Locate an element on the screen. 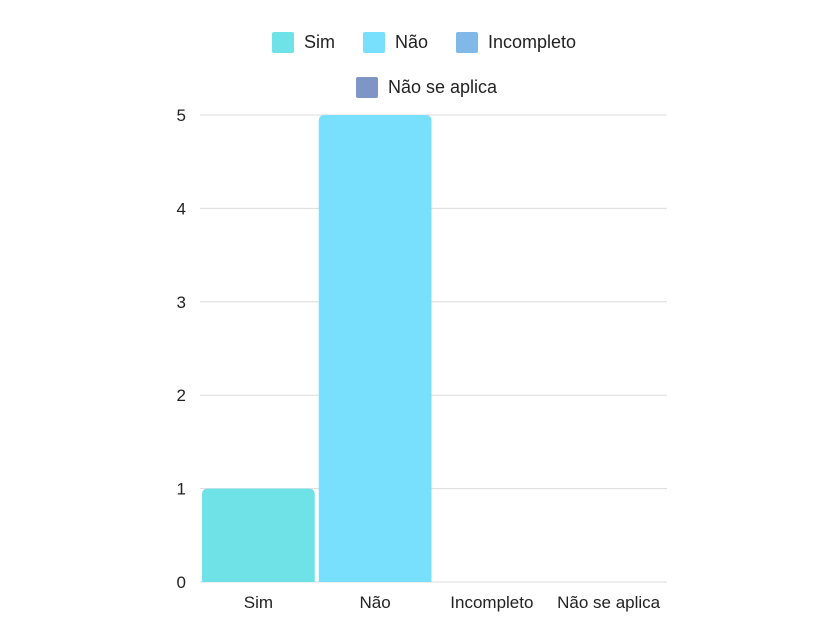 The height and width of the screenshot is (644, 834). legend-label-nao: Não is located at coordinates (411, 42).